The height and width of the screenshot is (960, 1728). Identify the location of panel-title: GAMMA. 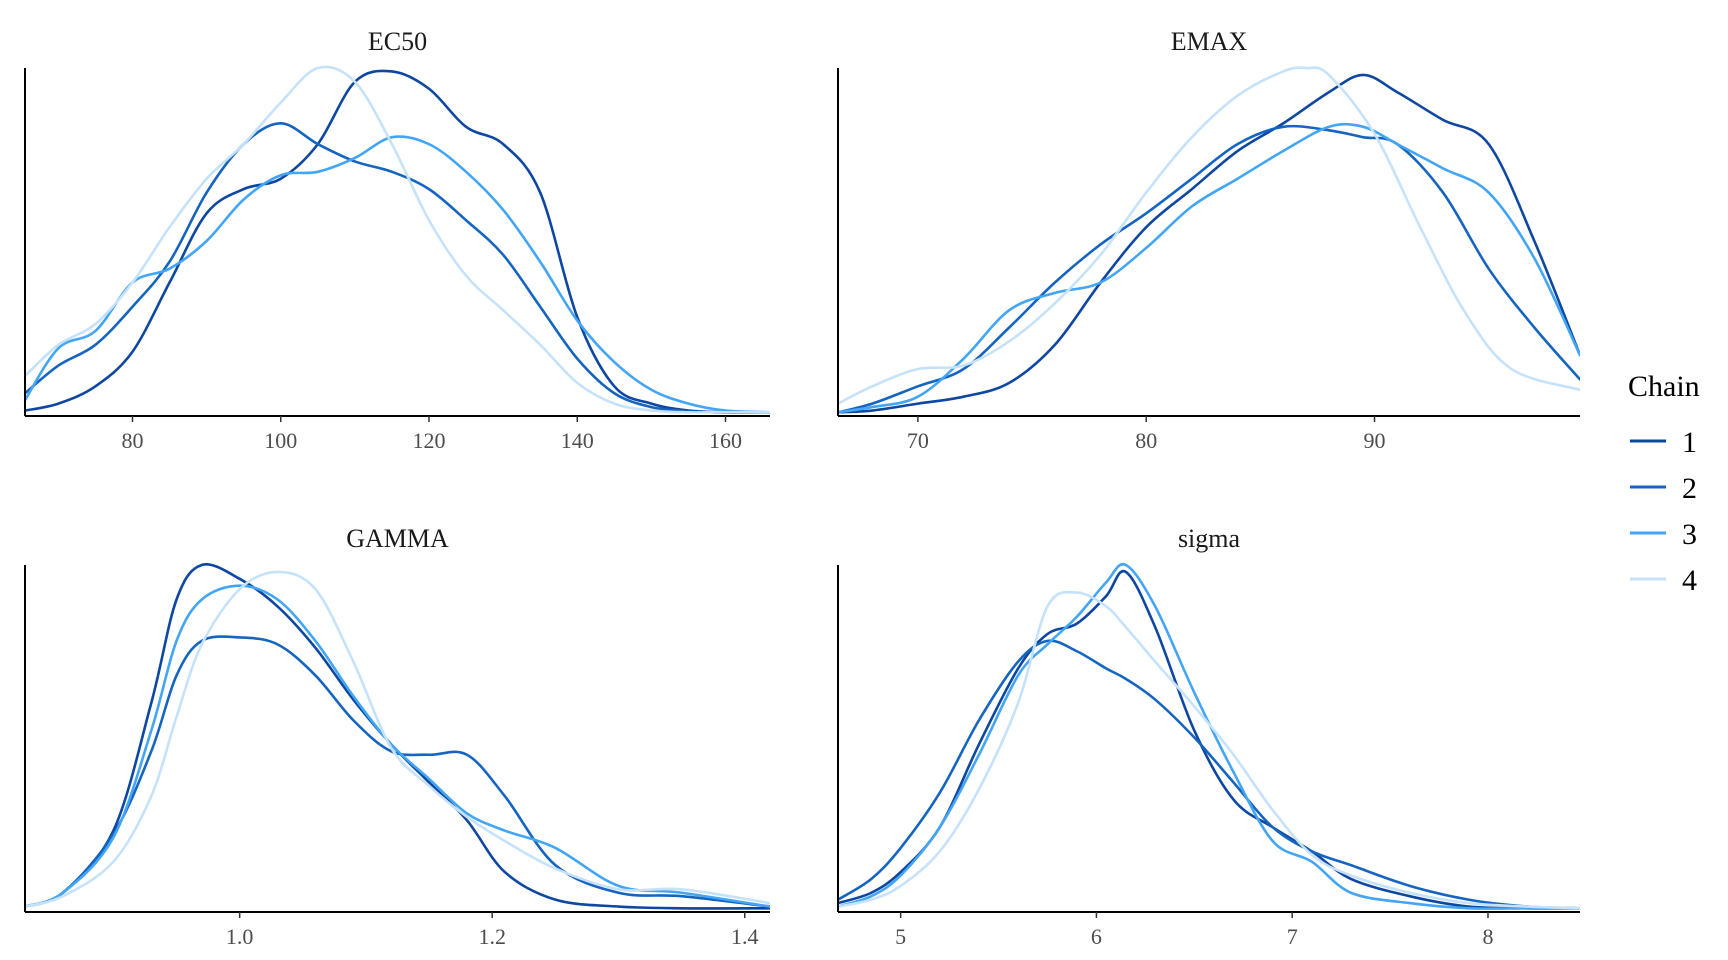
(397, 538).